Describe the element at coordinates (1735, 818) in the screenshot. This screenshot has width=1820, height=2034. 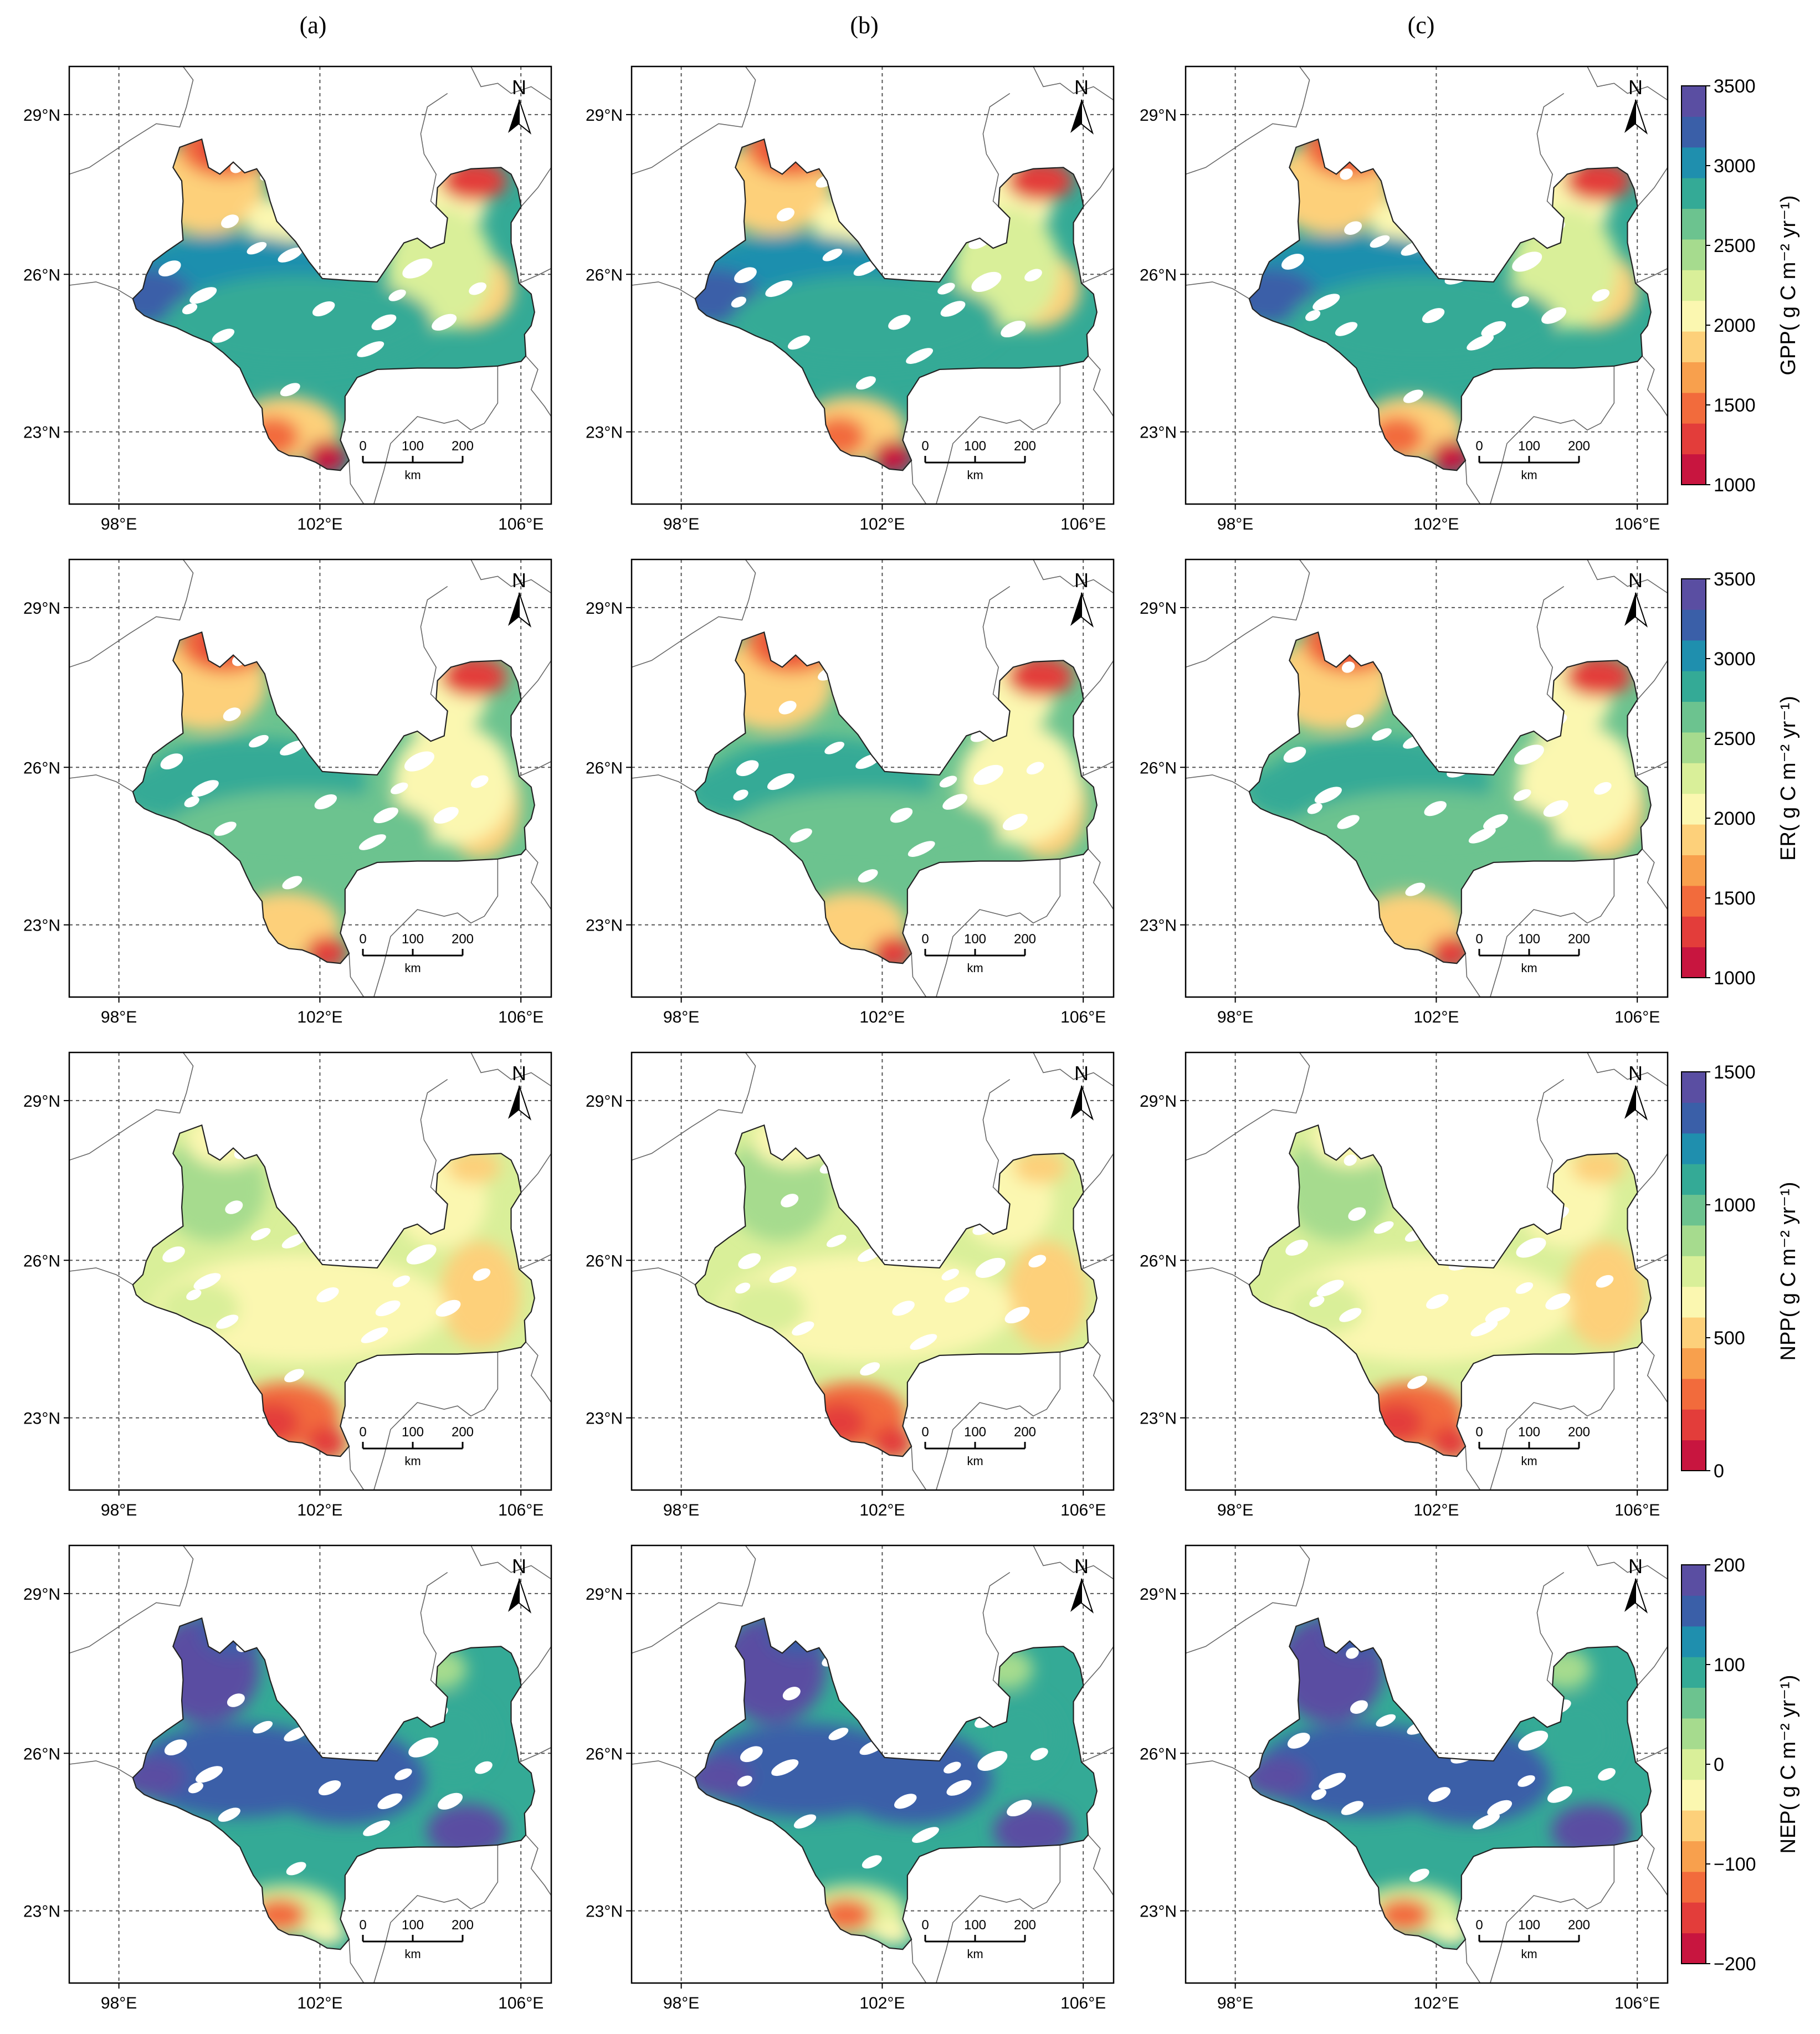
I see `colorbar-tick-label: 2000` at that location.